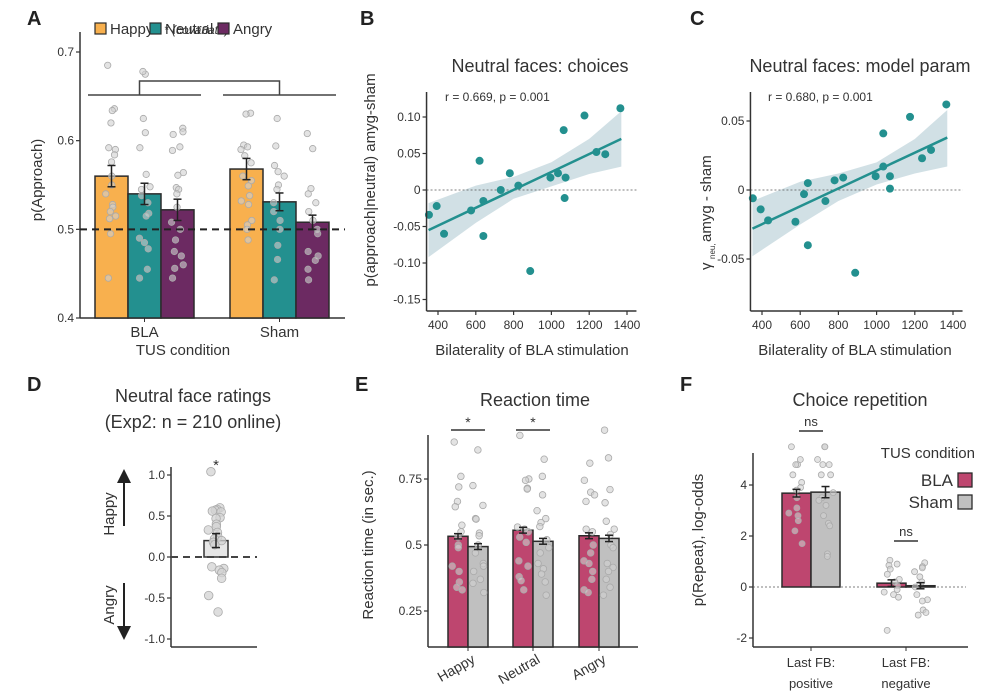 This screenshot has width=996, height=697. What do you see at coordinates (937, 480) in the screenshot?
I see `panel-f-legend-label-bla: BLA` at bounding box center [937, 480].